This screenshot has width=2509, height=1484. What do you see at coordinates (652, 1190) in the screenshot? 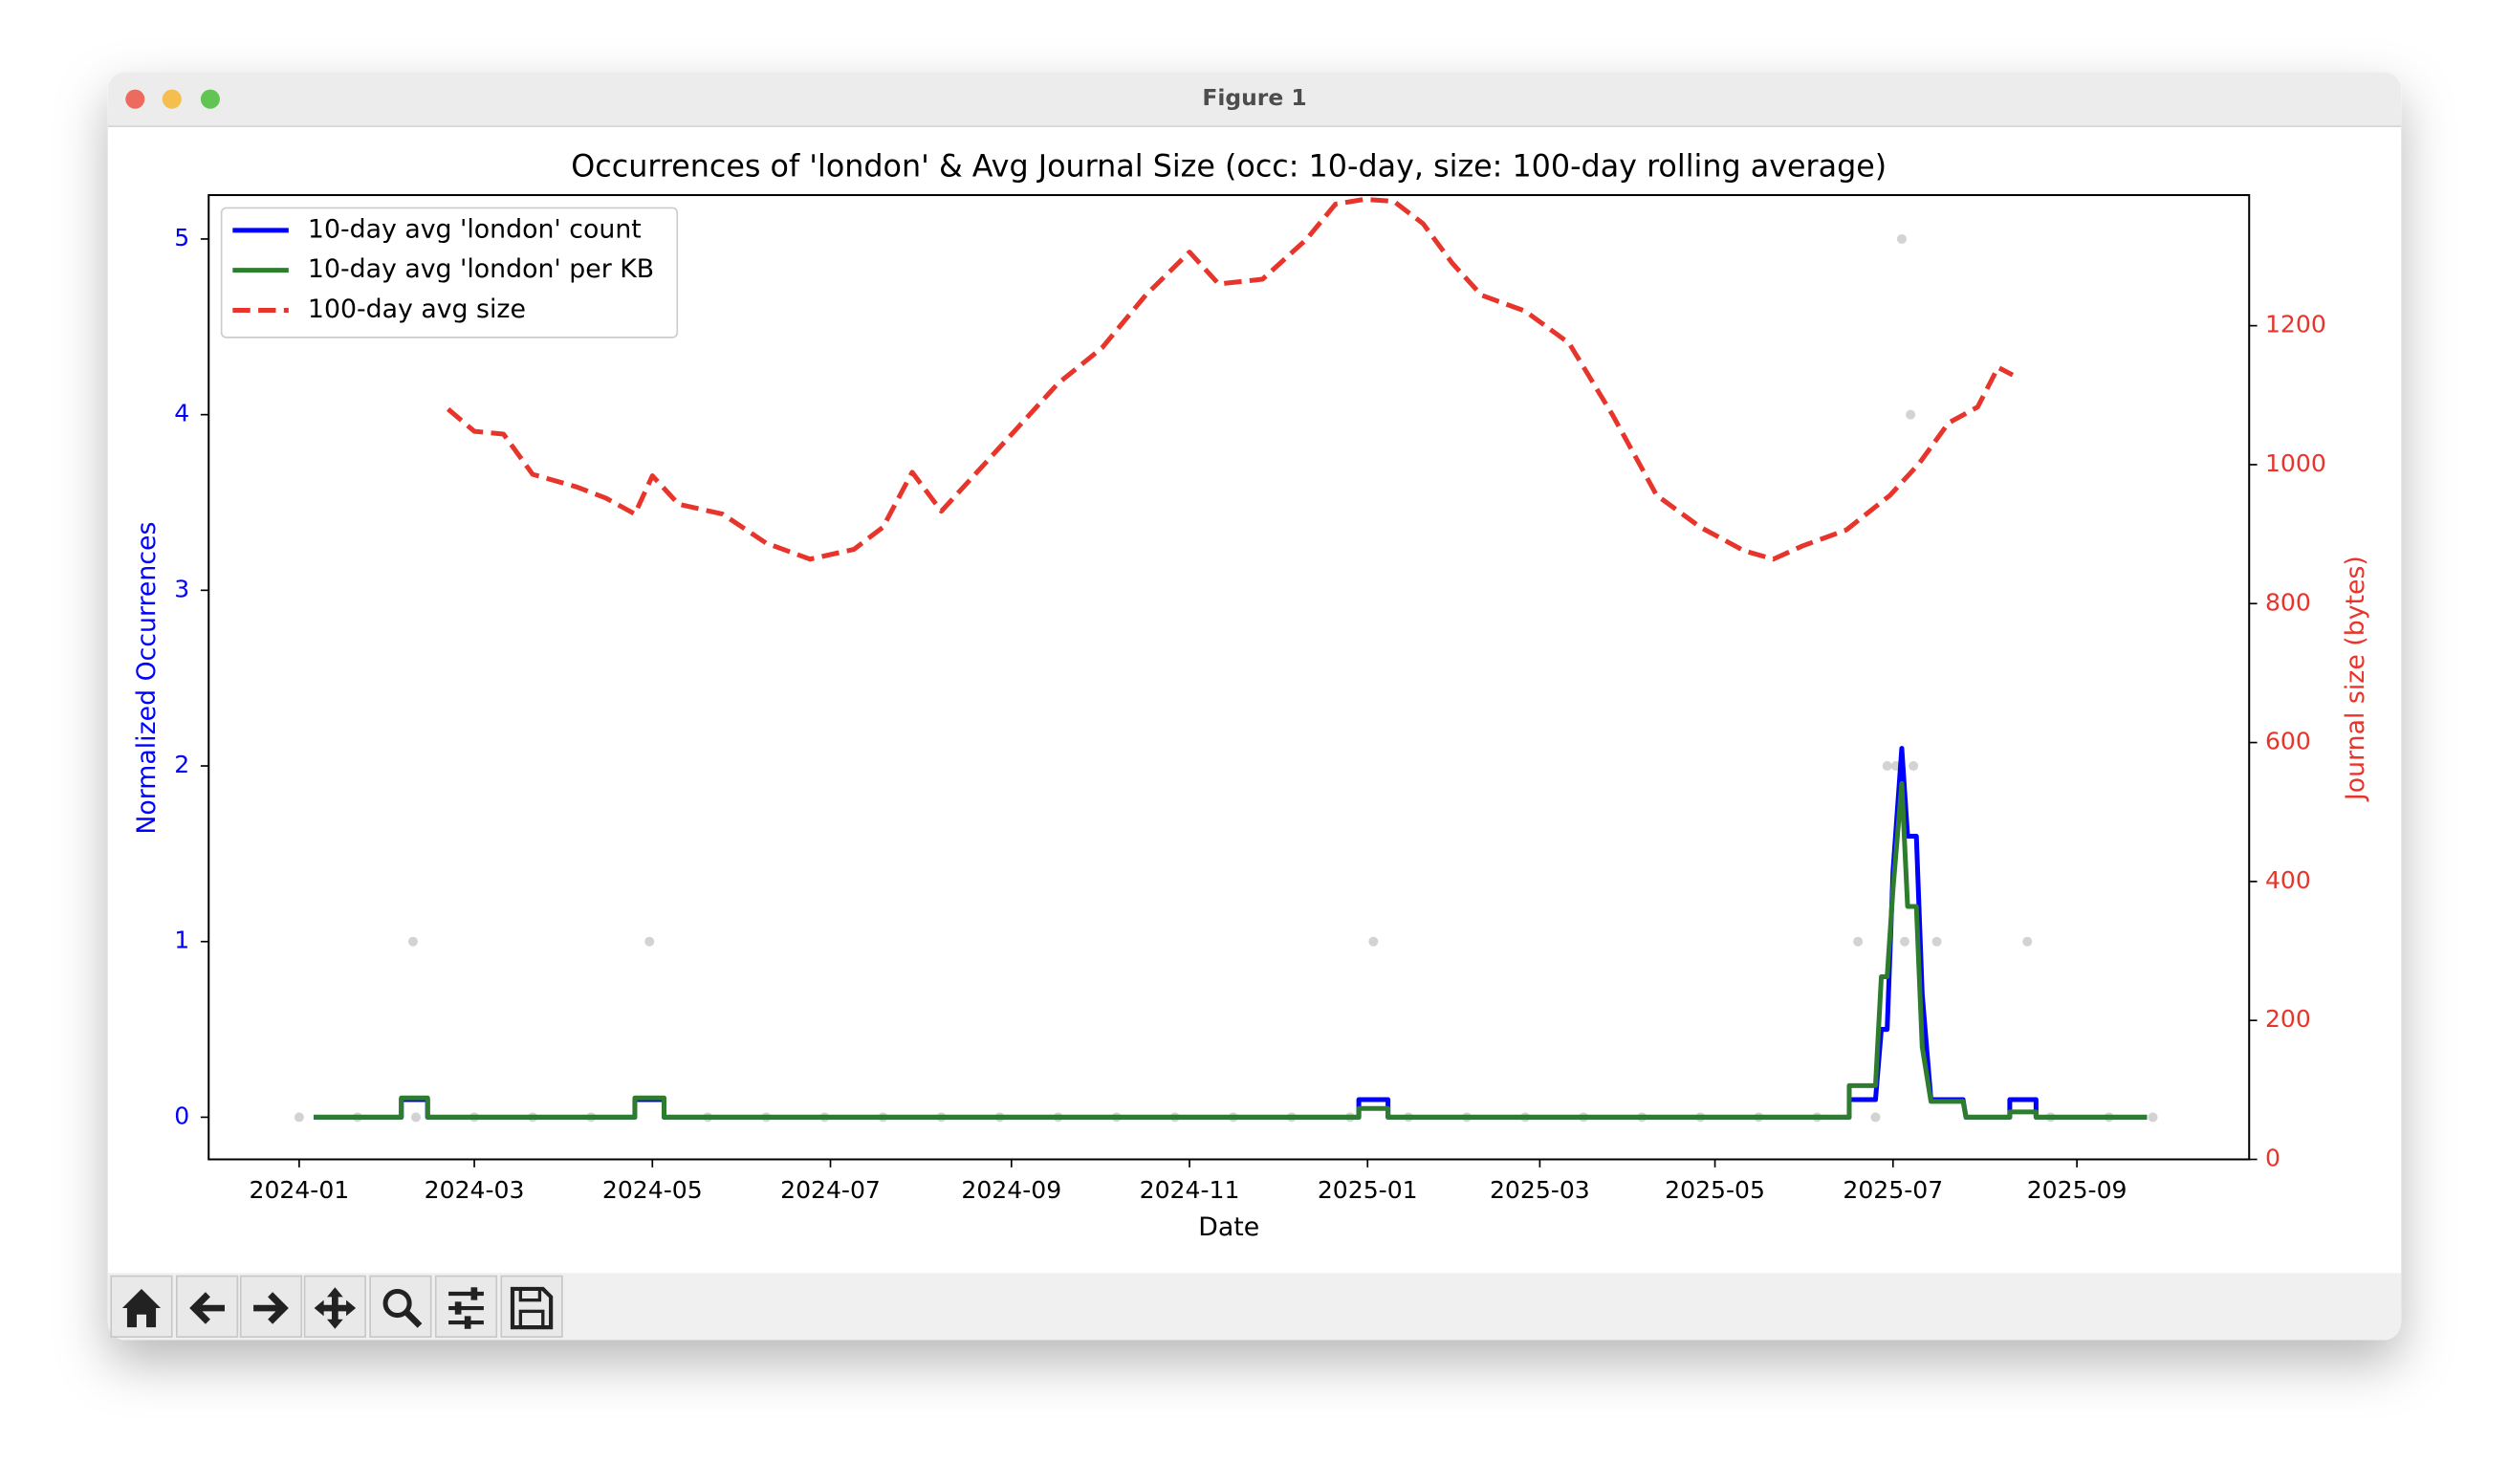
I see `x-tick-label: 2024-05` at bounding box center [652, 1190].